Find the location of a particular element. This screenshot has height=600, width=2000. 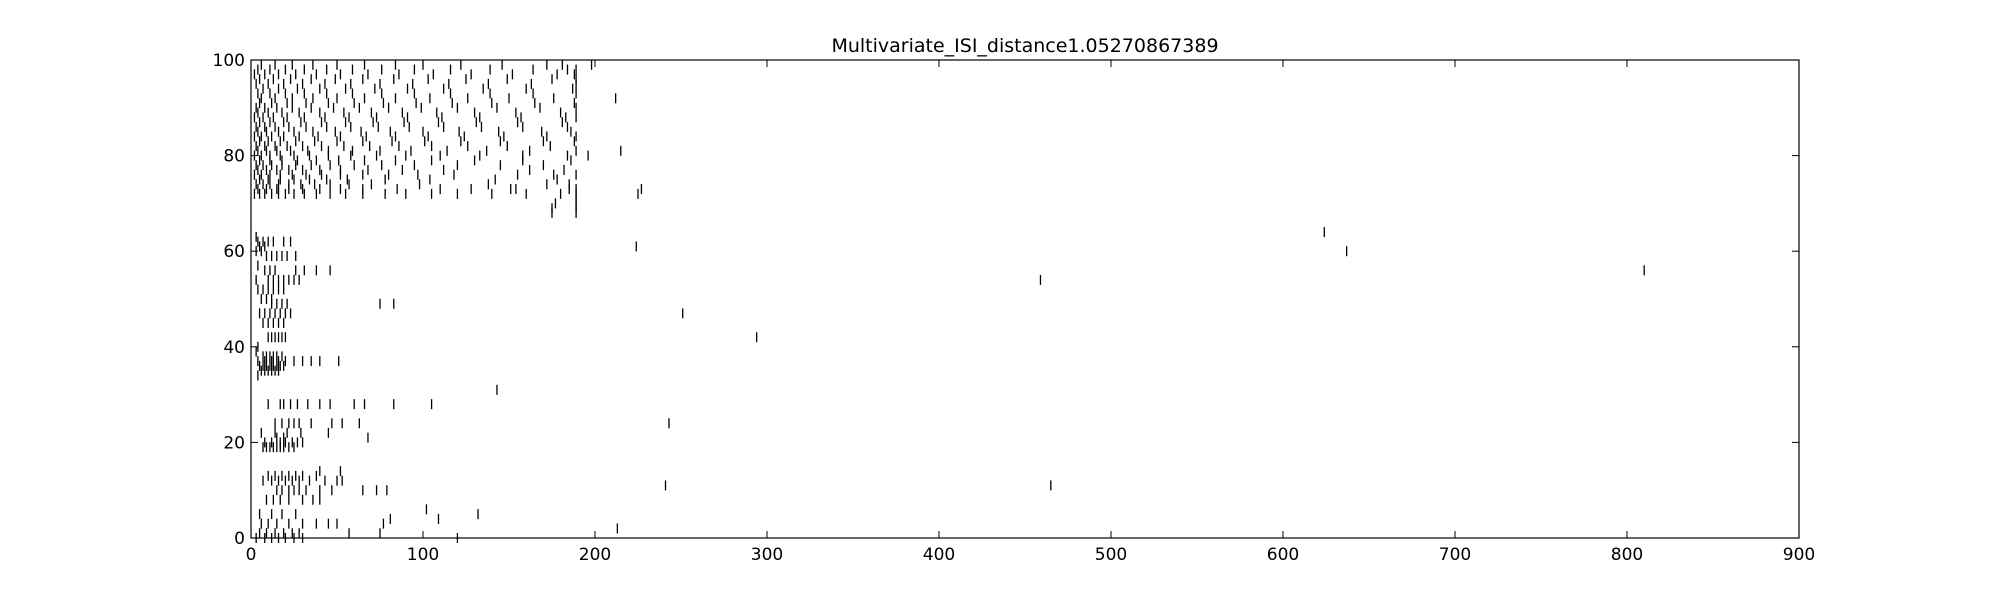

x-tick-label: 200 is located at coordinates (595, 555).